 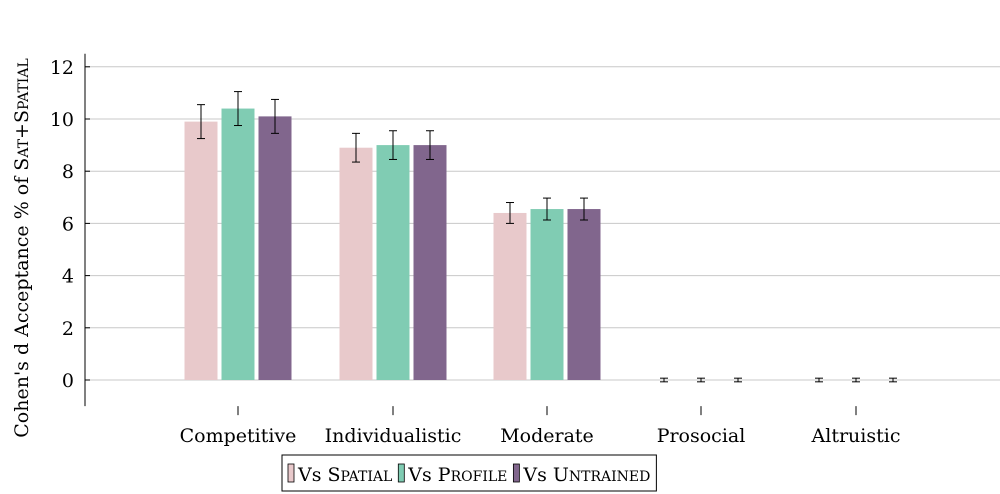 What do you see at coordinates (68, 172) in the screenshot?
I see `y-tick-label: 8` at bounding box center [68, 172].